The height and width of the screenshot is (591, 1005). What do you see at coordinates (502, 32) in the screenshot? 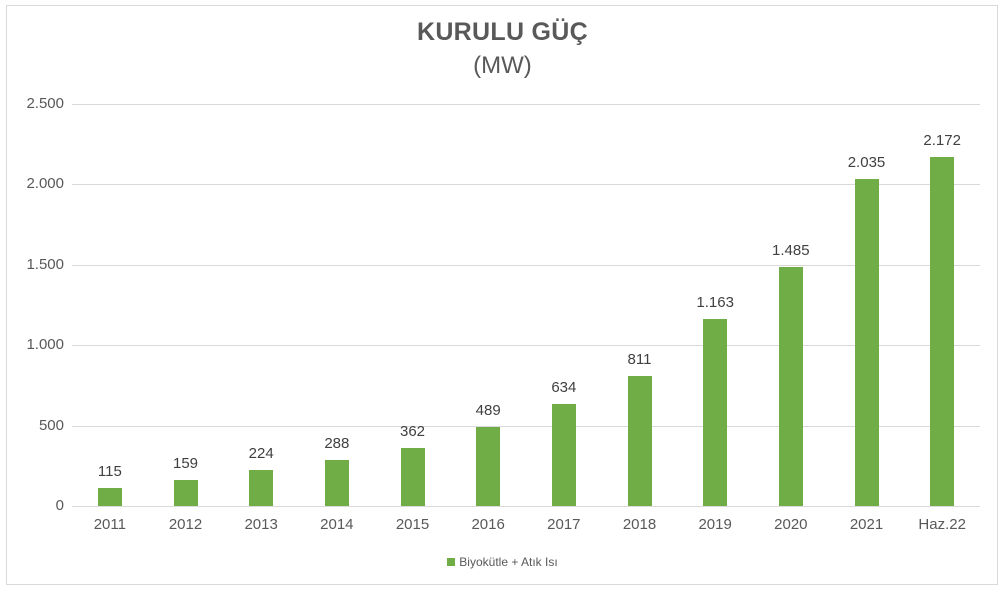
I see `chart-title: KURULU GÜÇ` at bounding box center [502, 32].